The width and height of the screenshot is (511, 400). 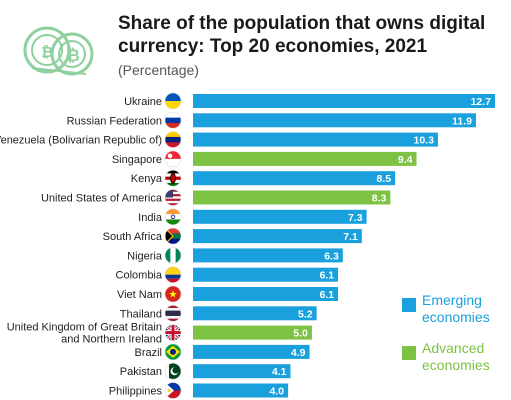 I want to click on category-label-line: Venezuela (Bolivarian Republic of), so click(x=81, y=141).